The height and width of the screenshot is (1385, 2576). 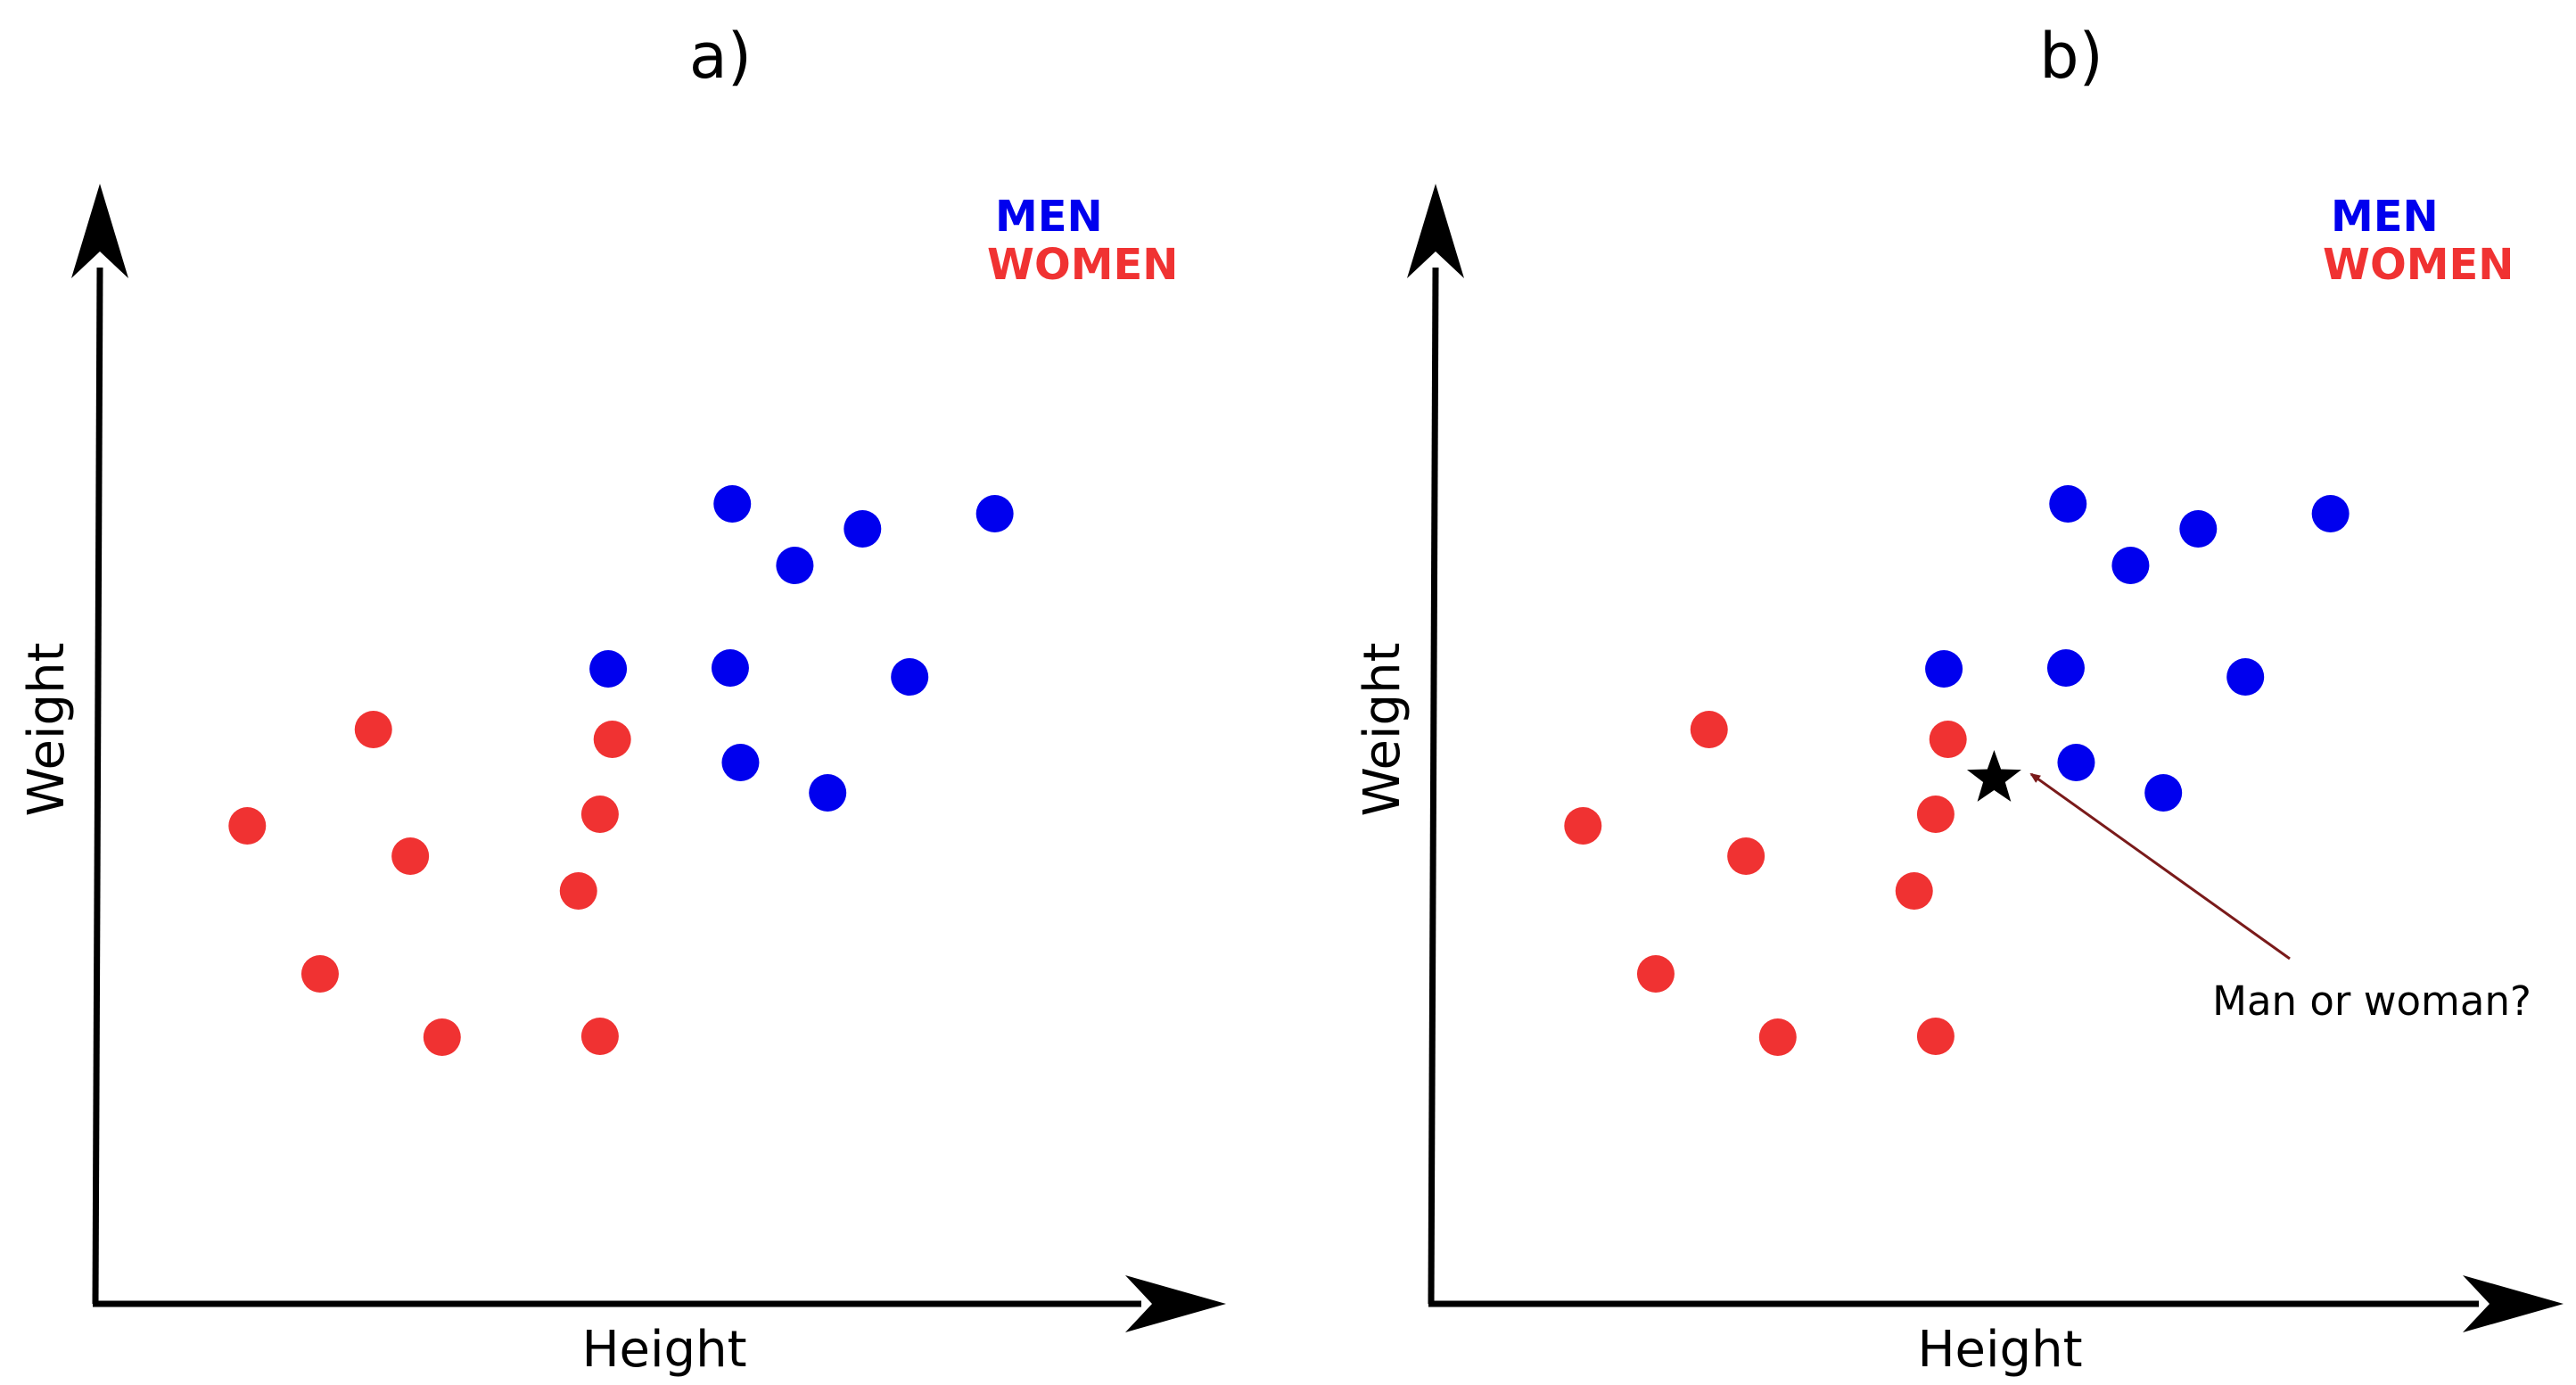 What do you see at coordinates (1049, 217) in the screenshot?
I see `panel-a-legend-men: MEN` at bounding box center [1049, 217].